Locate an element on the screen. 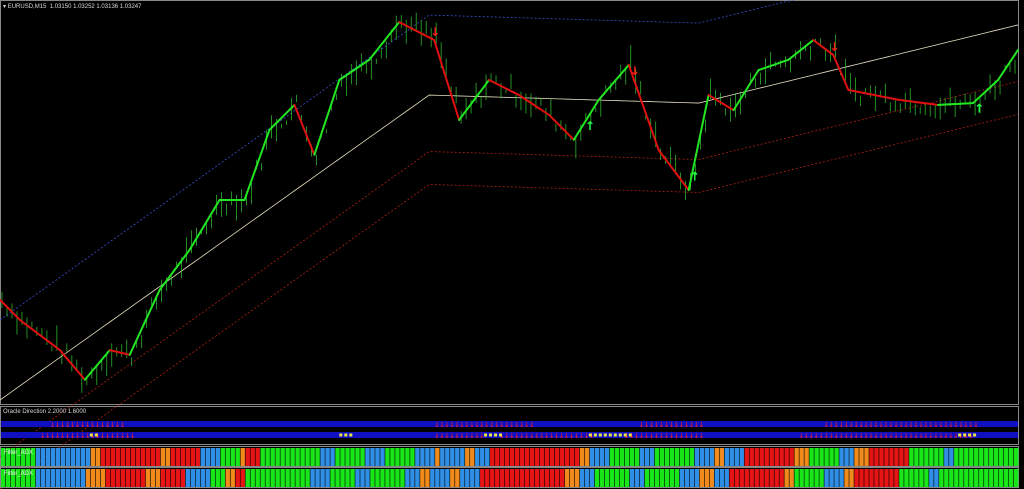  oracle-label: Oracle Direction 2.2000 1.6000 is located at coordinates (45, 412).